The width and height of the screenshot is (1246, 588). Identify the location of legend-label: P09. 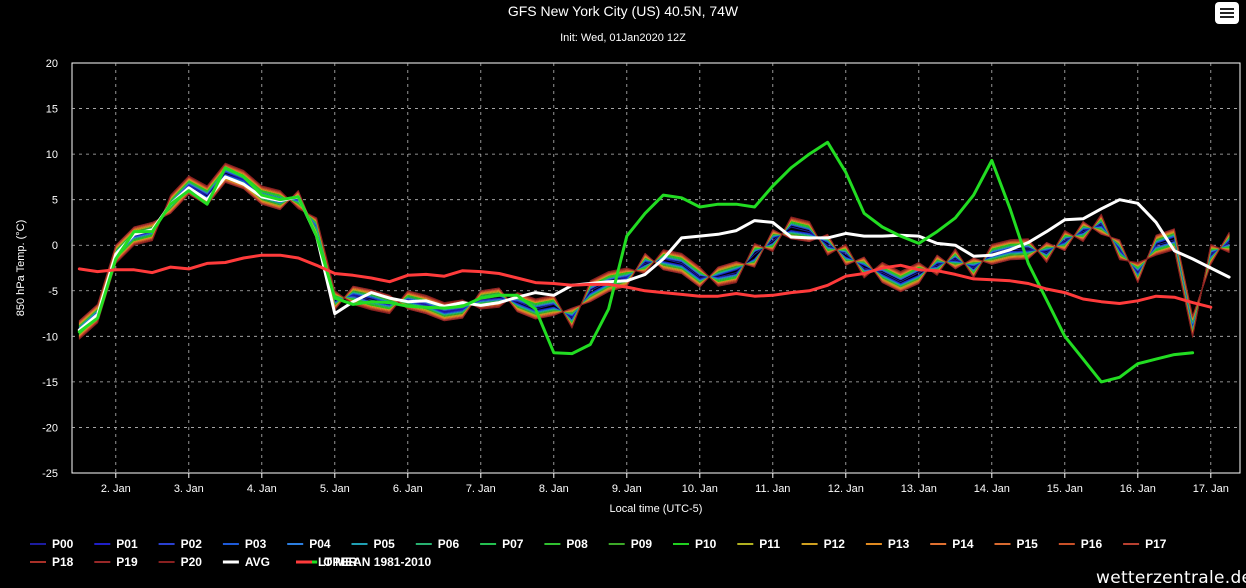
(642, 544).